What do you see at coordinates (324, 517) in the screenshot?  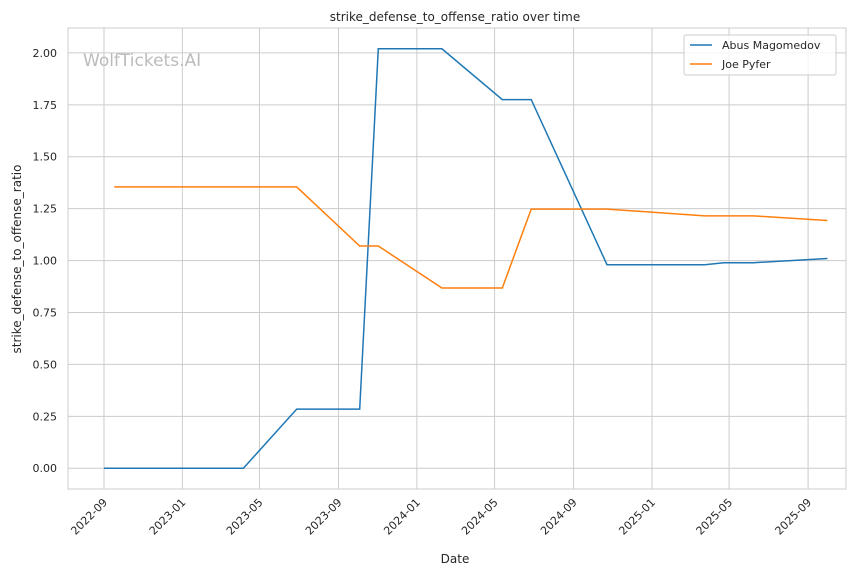 I see `x-tick-label: 2023-09` at bounding box center [324, 517].